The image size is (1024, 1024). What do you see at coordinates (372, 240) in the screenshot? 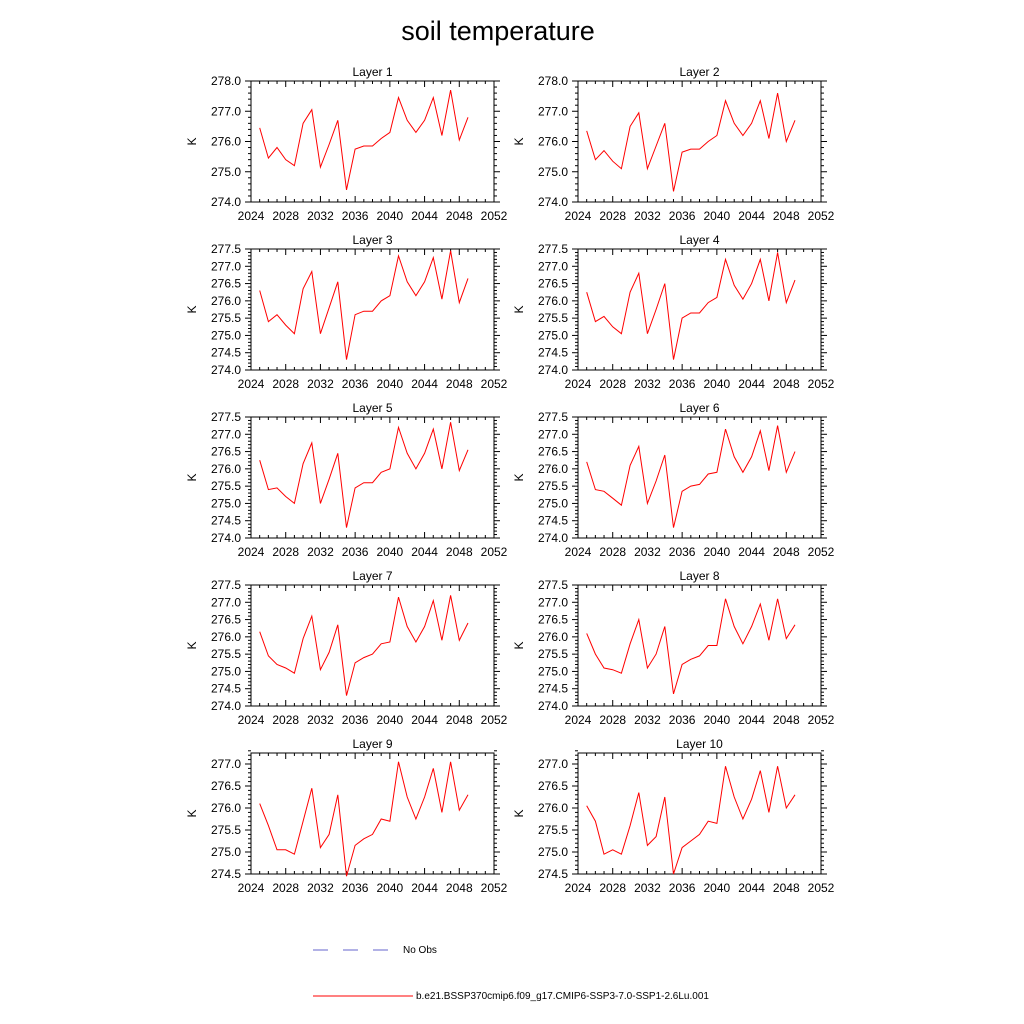
I see `panel-title: Layer 3` at bounding box center [372, 240].